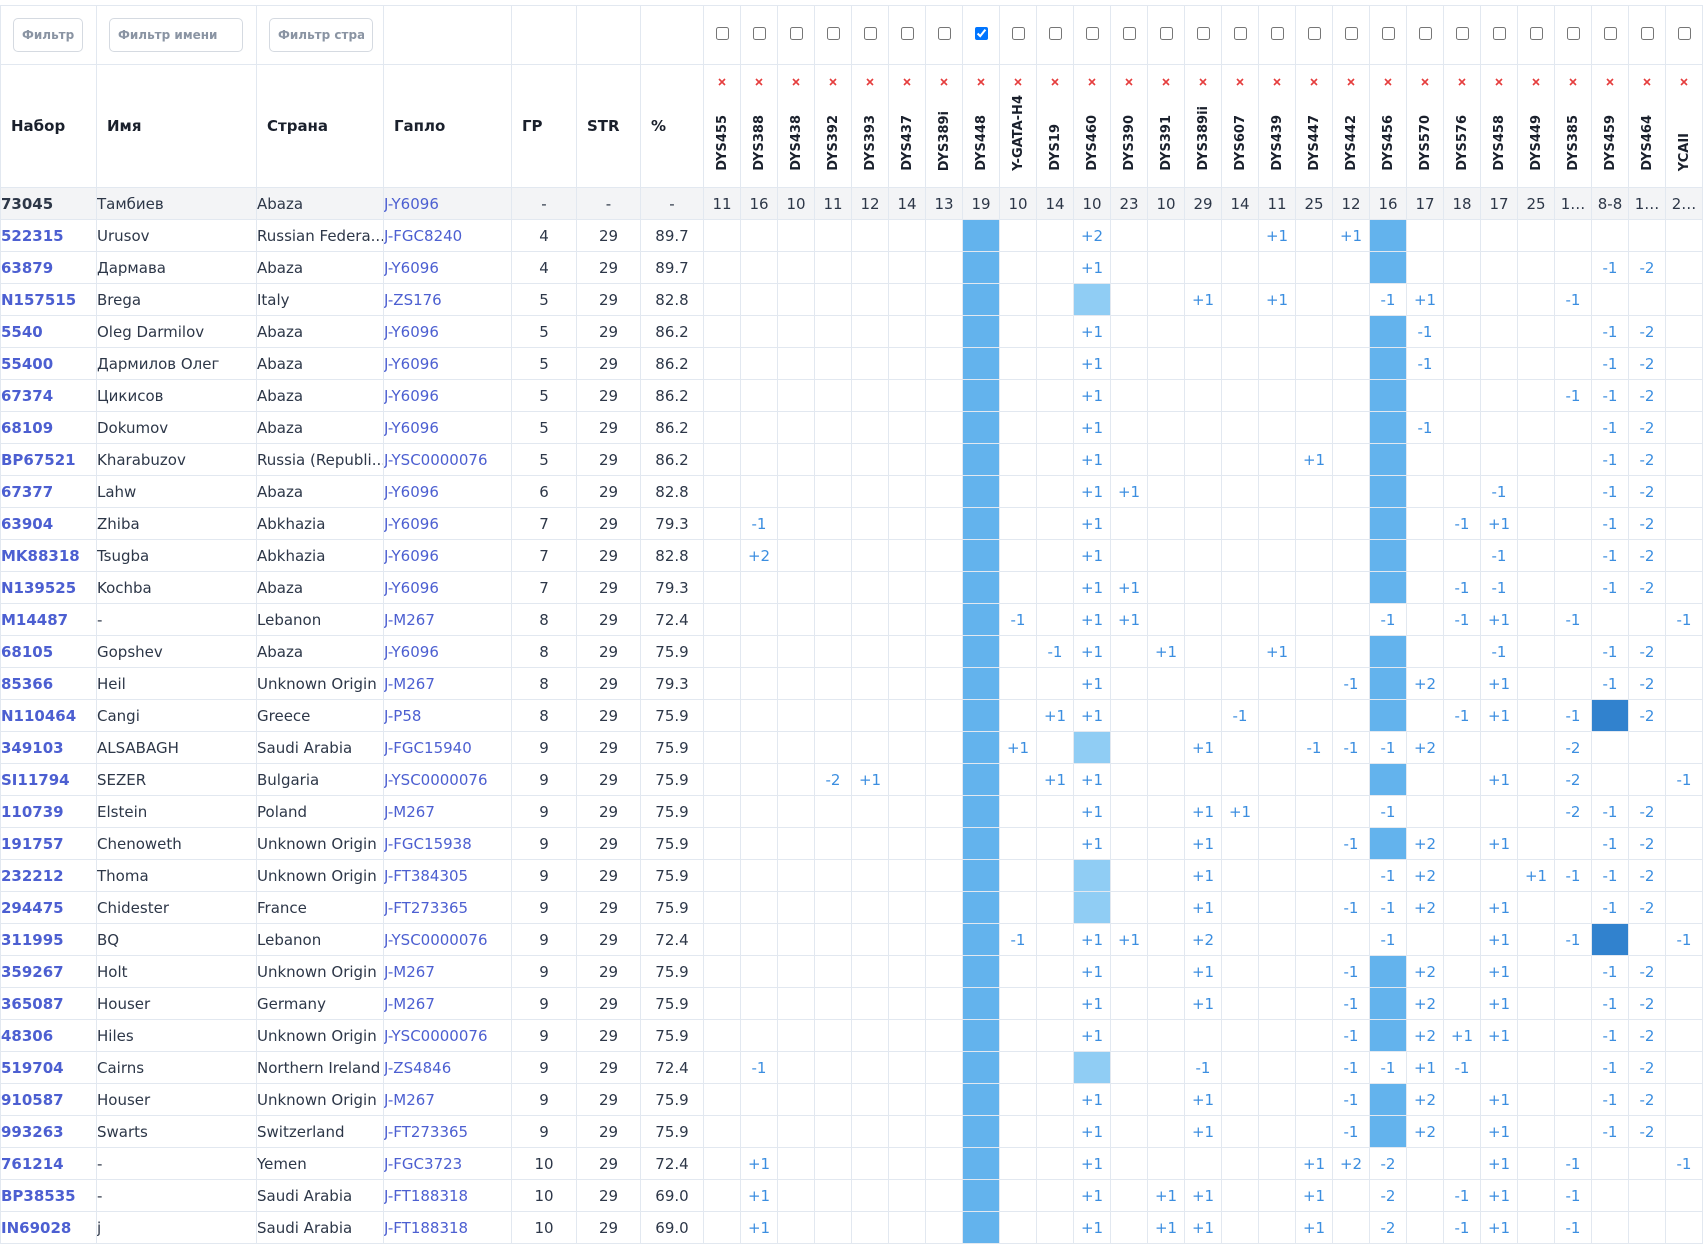 The height and width of the screenshot is (1245, 1704). I want to click on set-link: 294475, so click(32, 907).